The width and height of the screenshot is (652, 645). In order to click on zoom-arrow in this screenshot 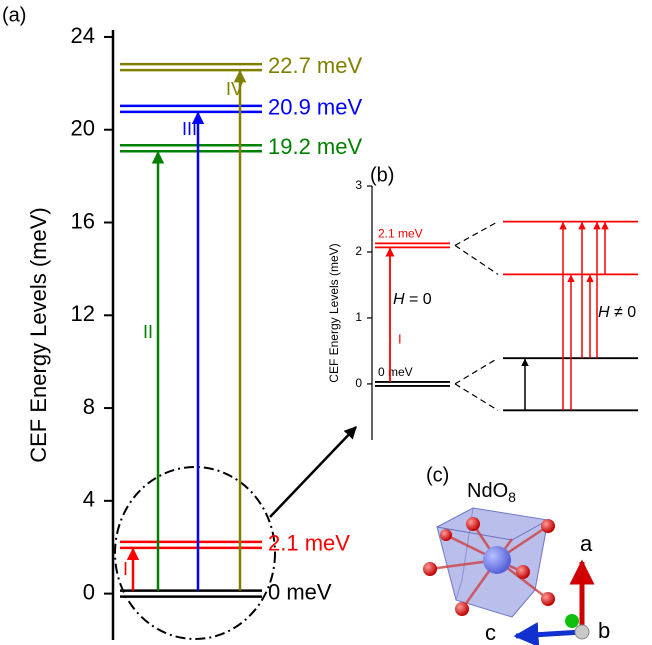, I will do `click(313, 472)`.